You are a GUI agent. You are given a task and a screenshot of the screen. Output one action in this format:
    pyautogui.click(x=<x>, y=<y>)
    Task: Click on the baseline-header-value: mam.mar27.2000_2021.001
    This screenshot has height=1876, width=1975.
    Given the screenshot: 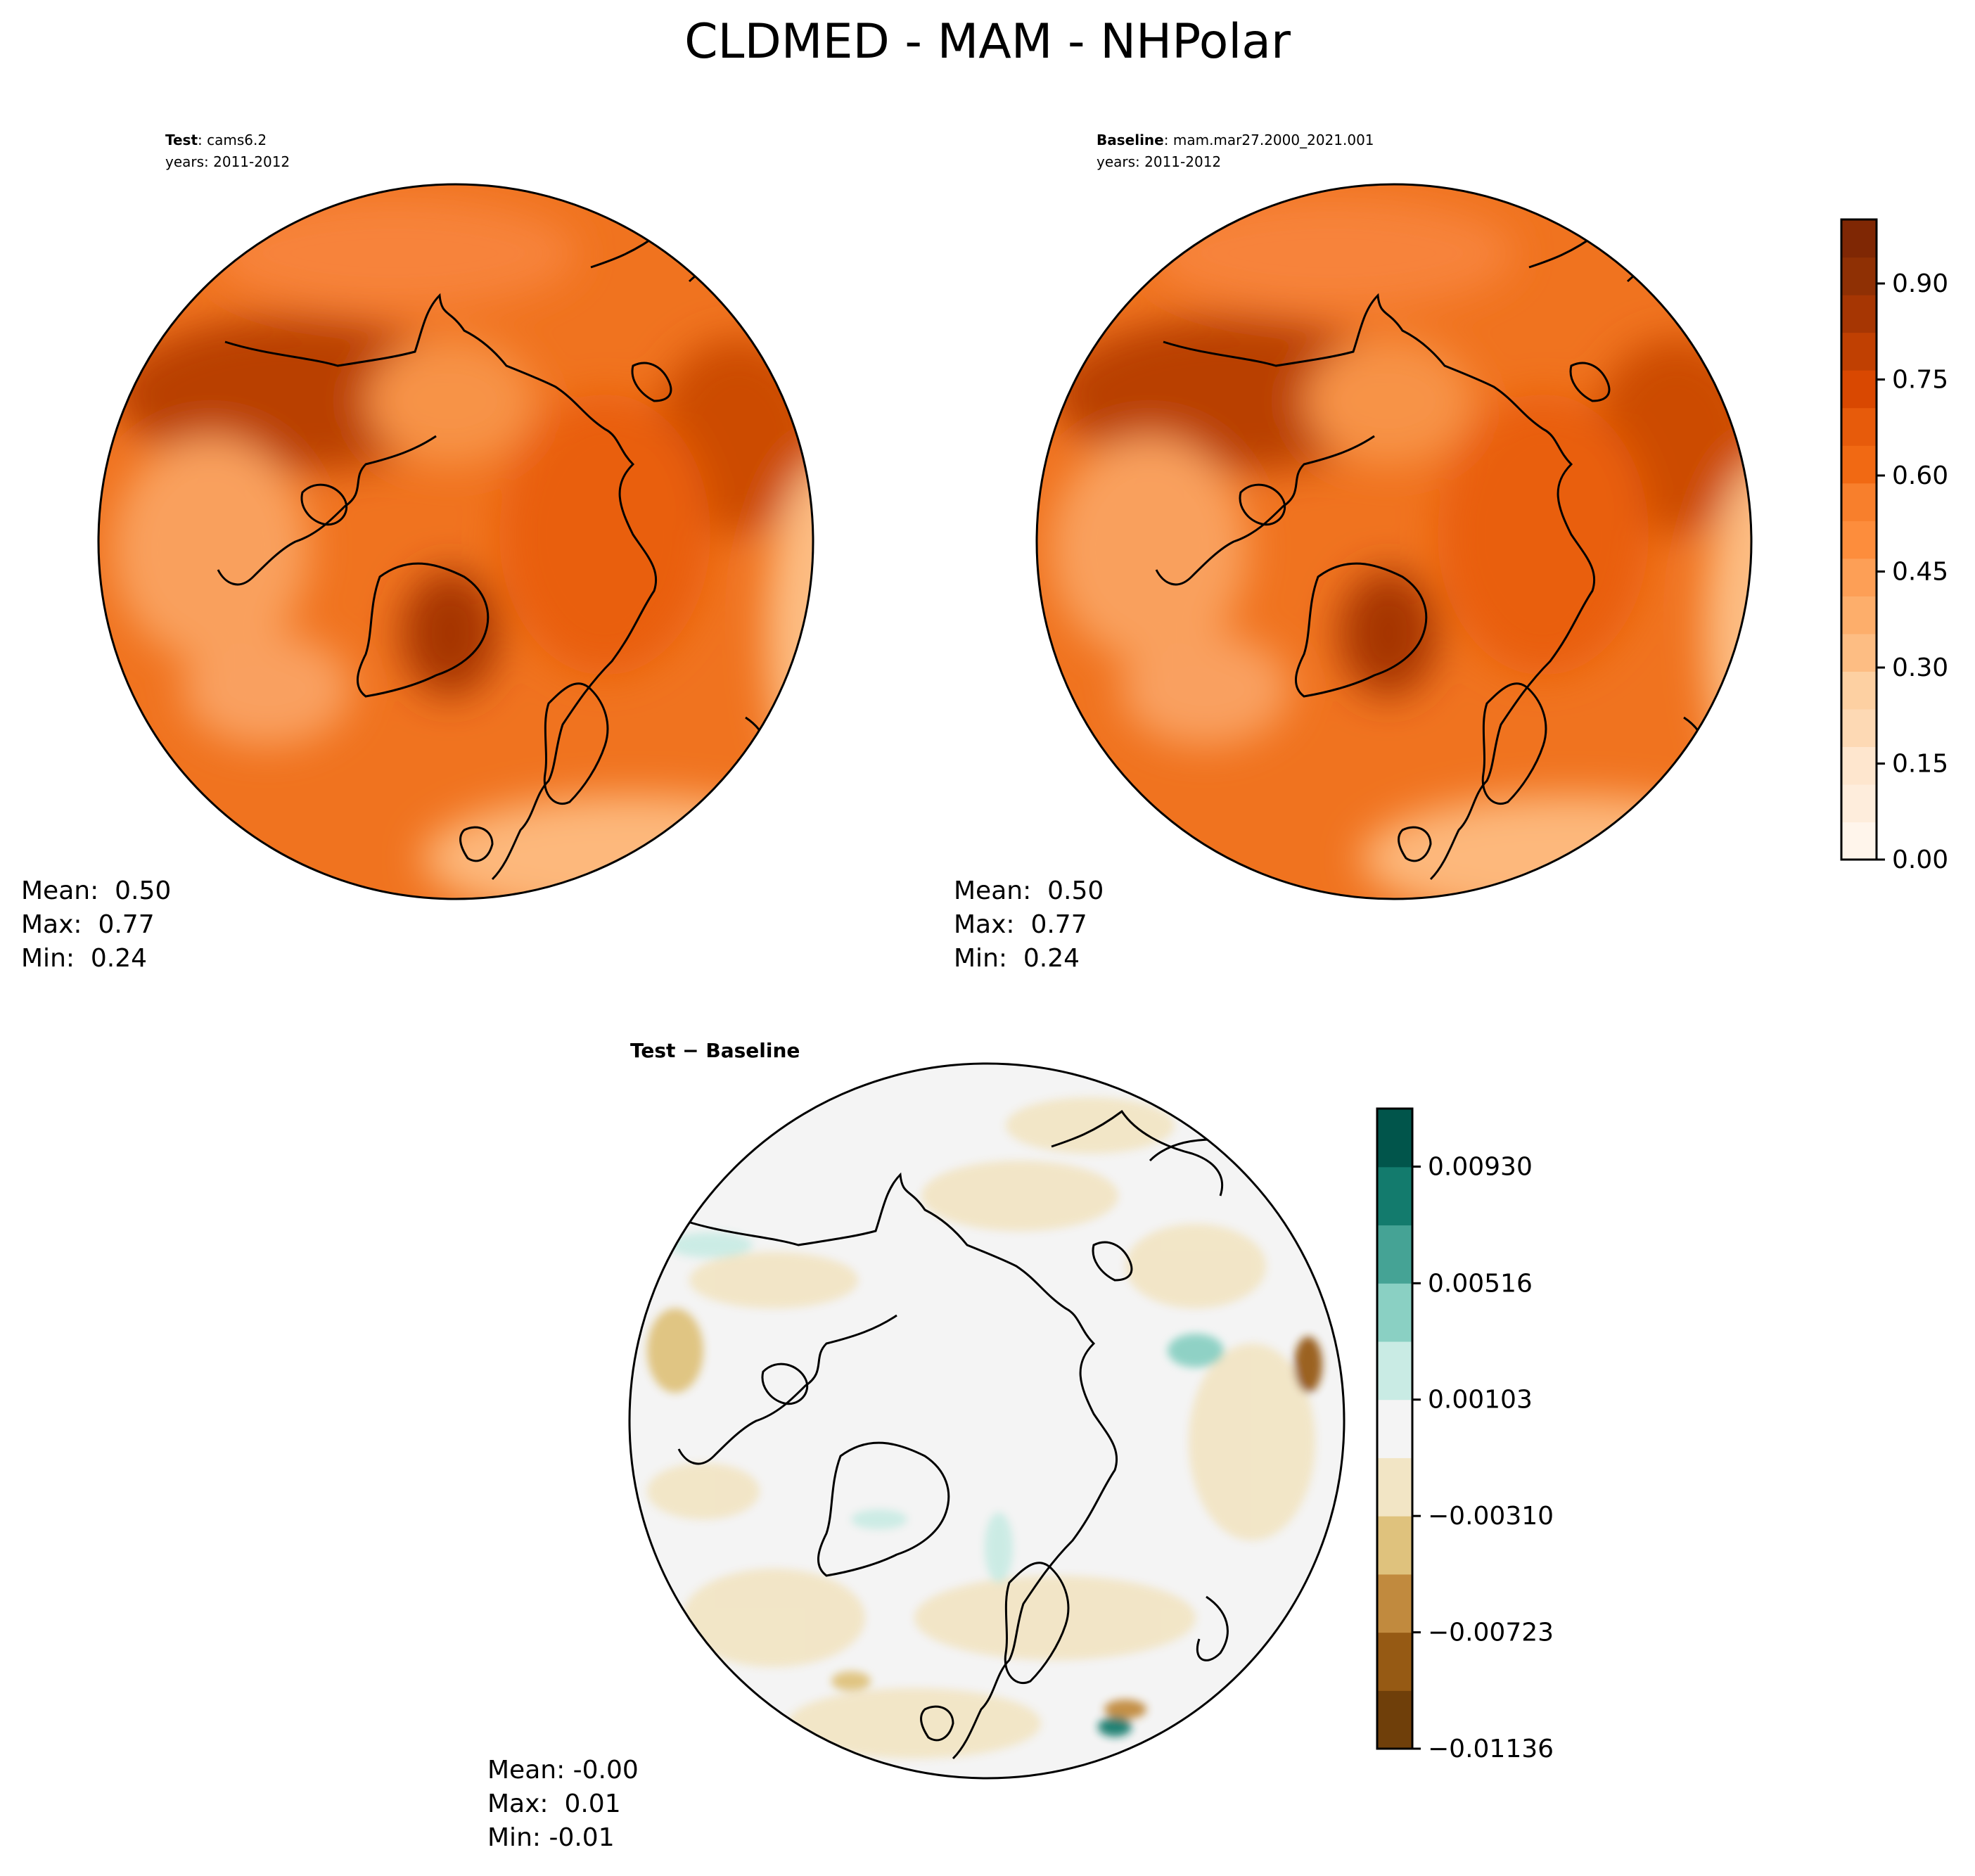 What is the action you would take?
    pyautogui.click(x=1273, y=140)
    